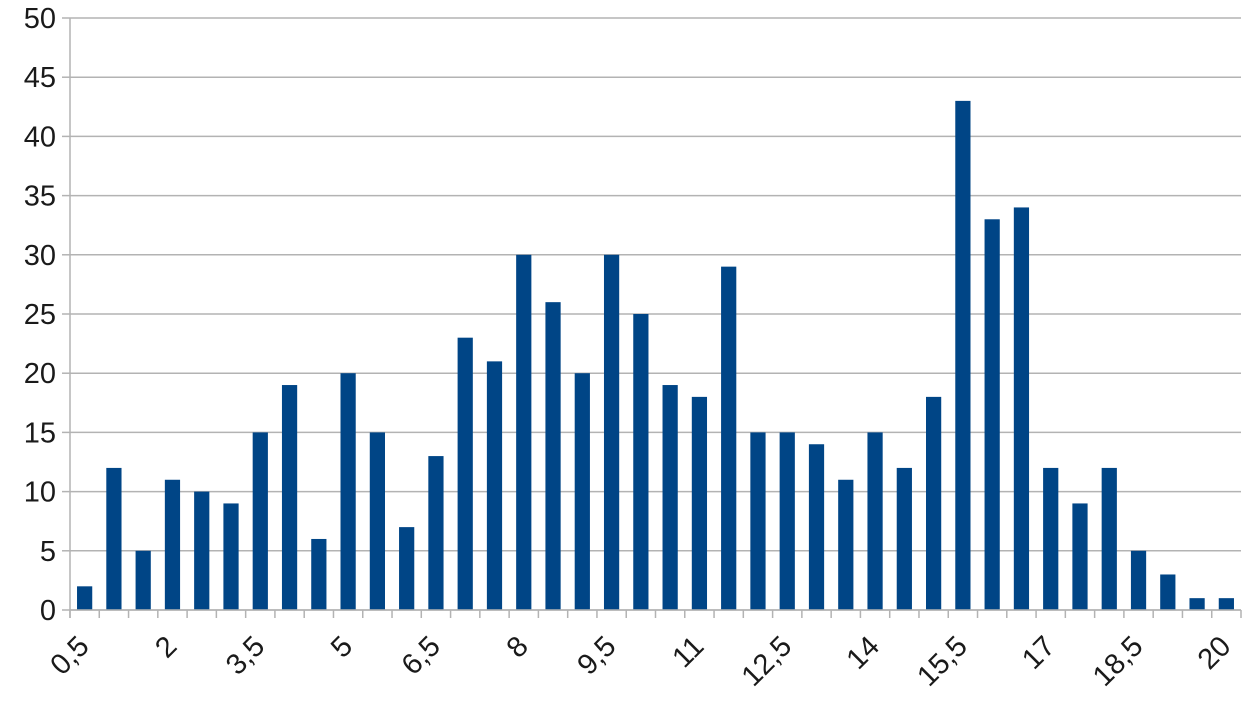 This screenshot has width=1244, height=715. Describe the element at coordinates (40, 374) in the screenshot. I see `y-tick-label: 20` at that location.